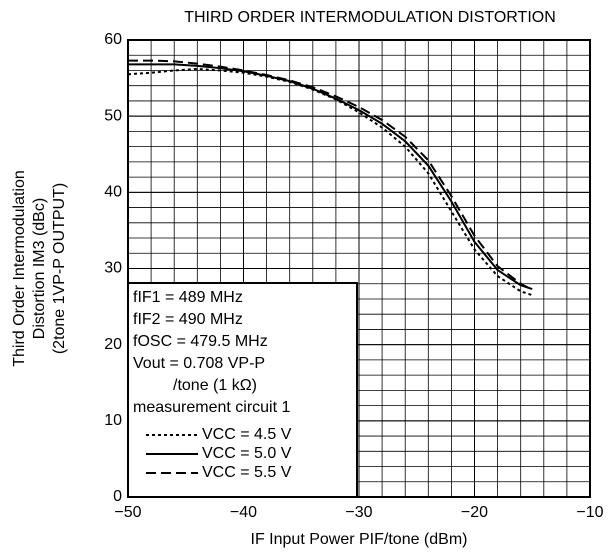  I want to click on y-axis-label-line: Third Order Intermodulation, so click(19, 268).